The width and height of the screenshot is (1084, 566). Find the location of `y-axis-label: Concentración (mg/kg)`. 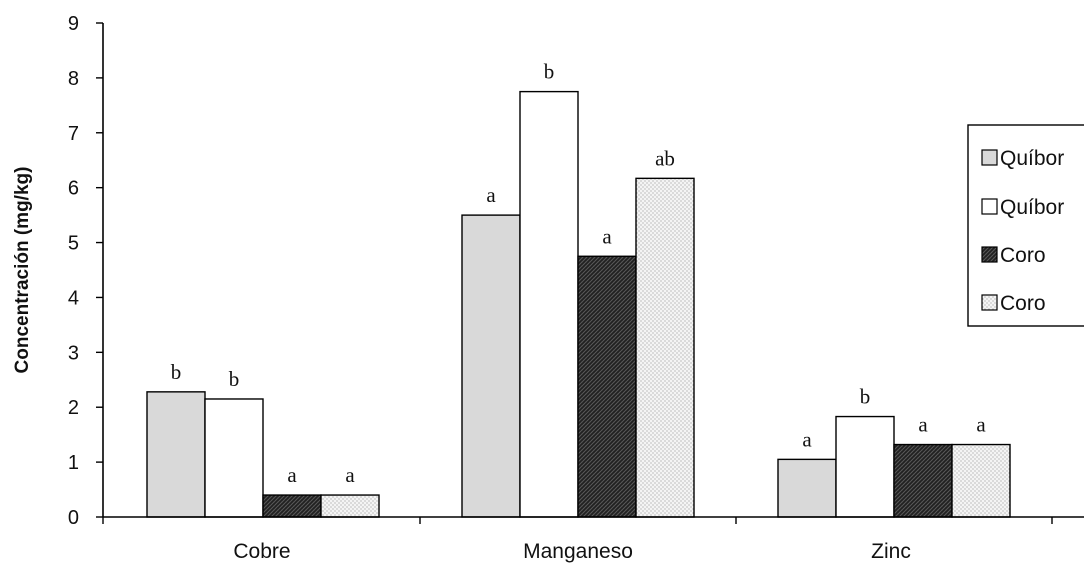

y-axis-label: Concentración (mg/kg) is located at coordinates (22, 270).